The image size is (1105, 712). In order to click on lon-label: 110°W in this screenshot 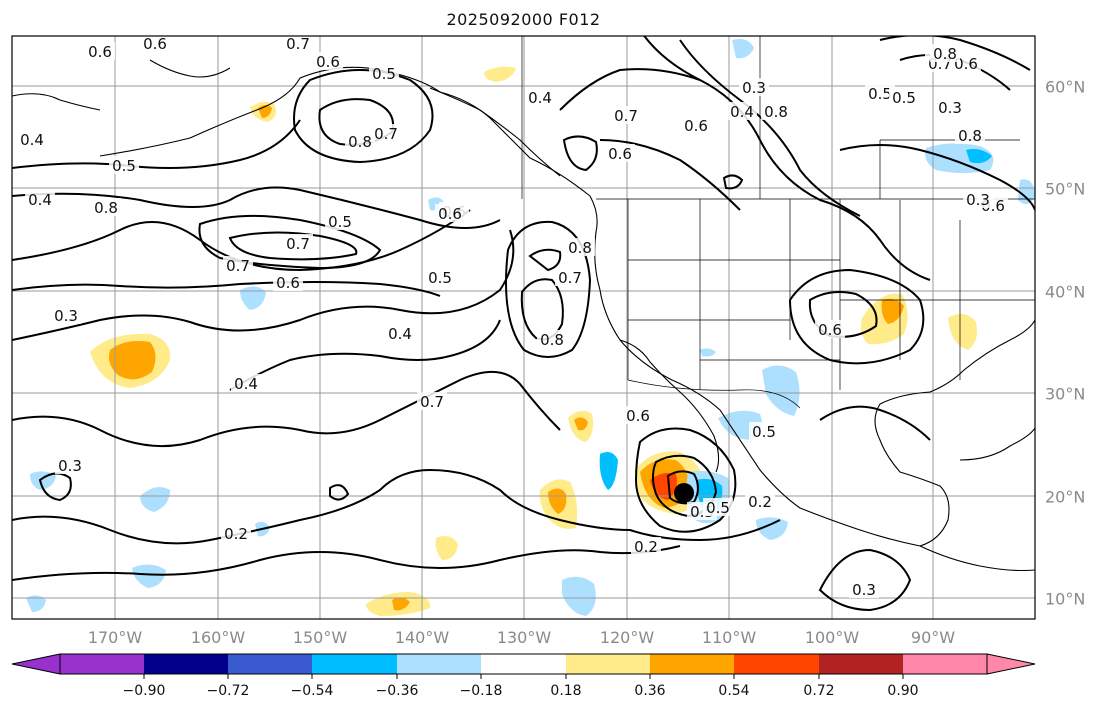, I will do `click(729, 637)`.